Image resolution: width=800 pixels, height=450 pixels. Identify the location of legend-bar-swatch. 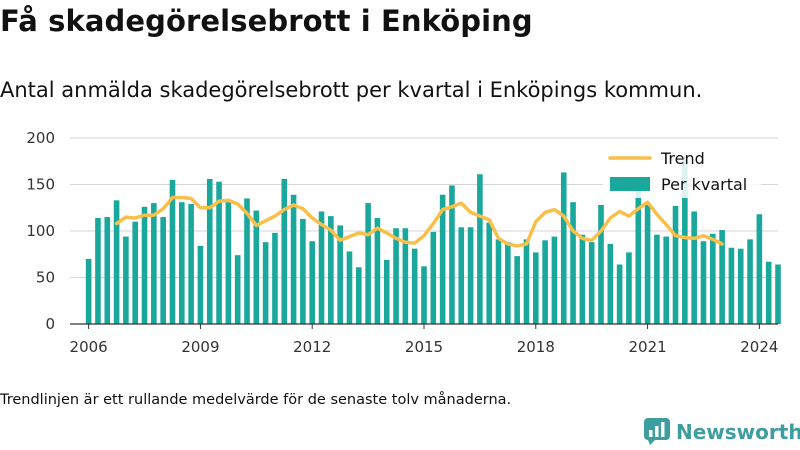
(630, 184).